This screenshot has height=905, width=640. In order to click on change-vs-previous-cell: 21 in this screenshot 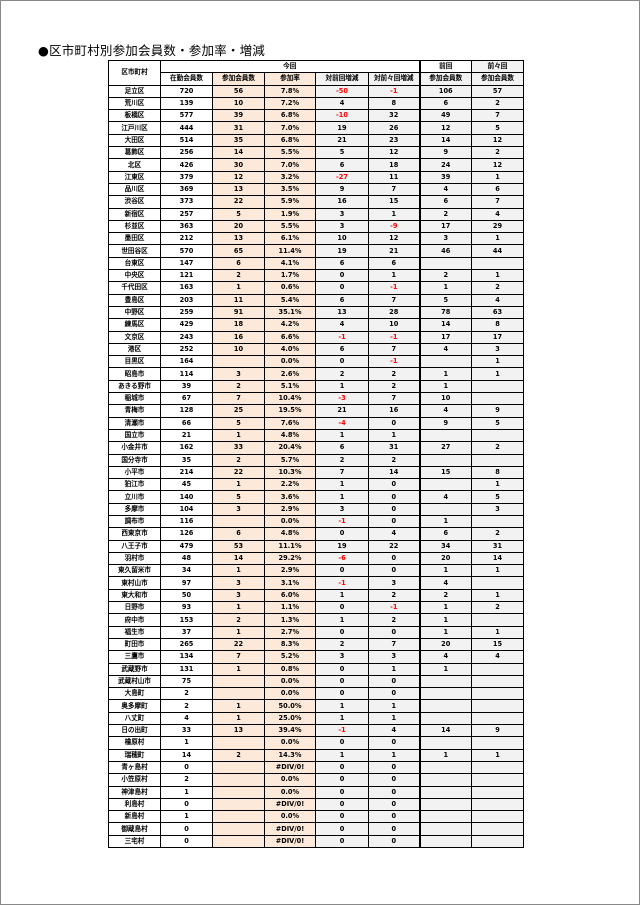, I will do `click(342, 411)`.